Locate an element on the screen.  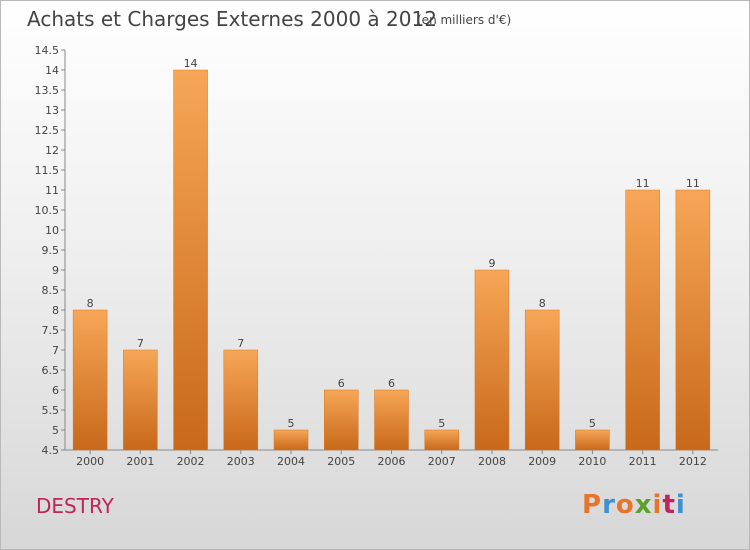
brand-letter: P is located at coordinates (592, 505).